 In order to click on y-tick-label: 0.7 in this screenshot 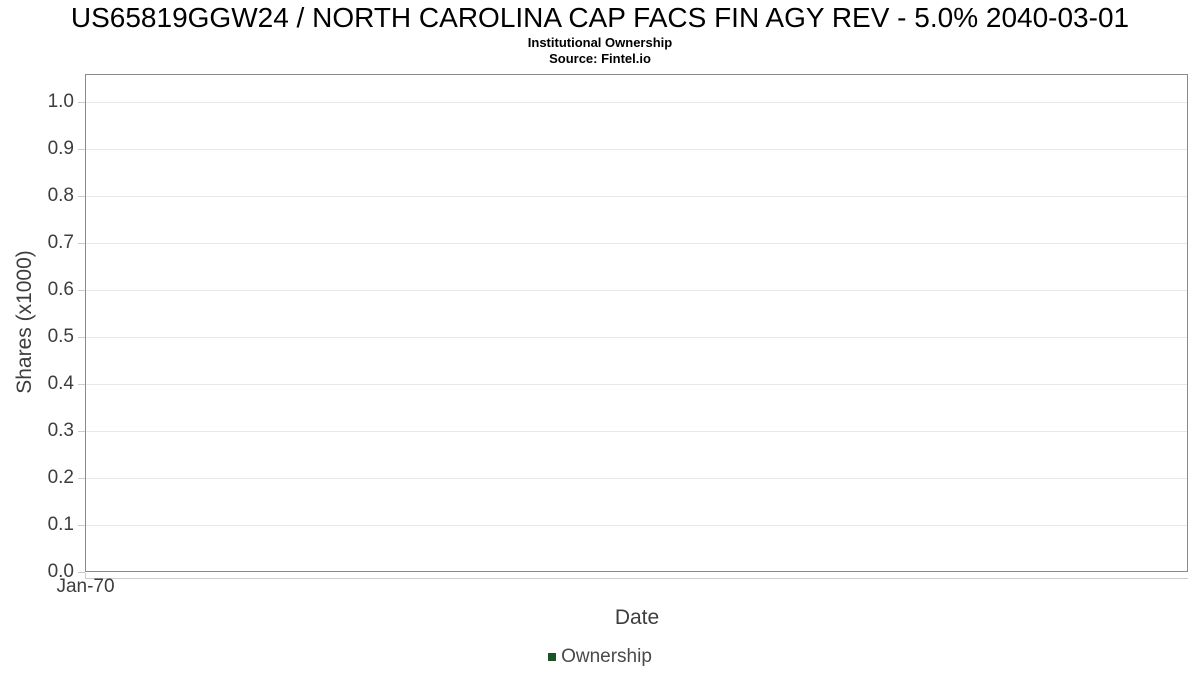, I will do `click(60, 242)`.